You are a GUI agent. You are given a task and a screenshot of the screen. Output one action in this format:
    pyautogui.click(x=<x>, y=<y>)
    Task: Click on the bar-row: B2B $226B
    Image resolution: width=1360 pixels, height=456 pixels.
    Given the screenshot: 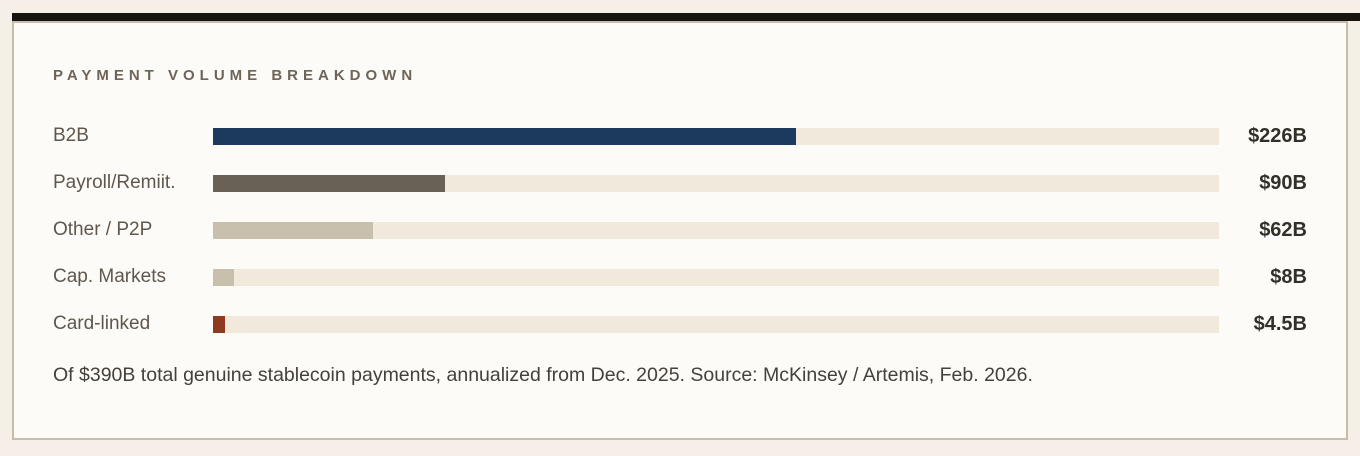 What is the action you would take?
    pyautogui.click(x=680, y=136)
    